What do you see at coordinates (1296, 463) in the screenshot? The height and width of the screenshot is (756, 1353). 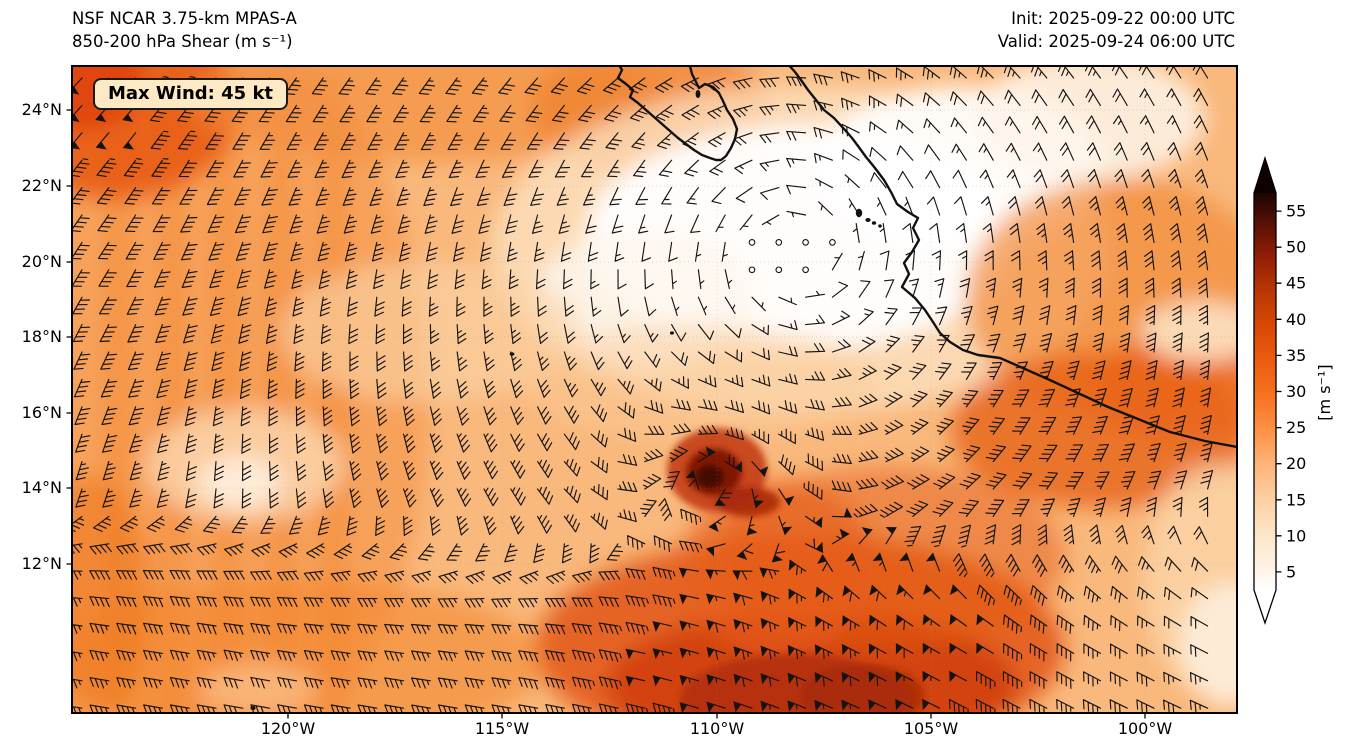 I see `colorbar-tick-label: 20` at bounding box center [1296, 463].